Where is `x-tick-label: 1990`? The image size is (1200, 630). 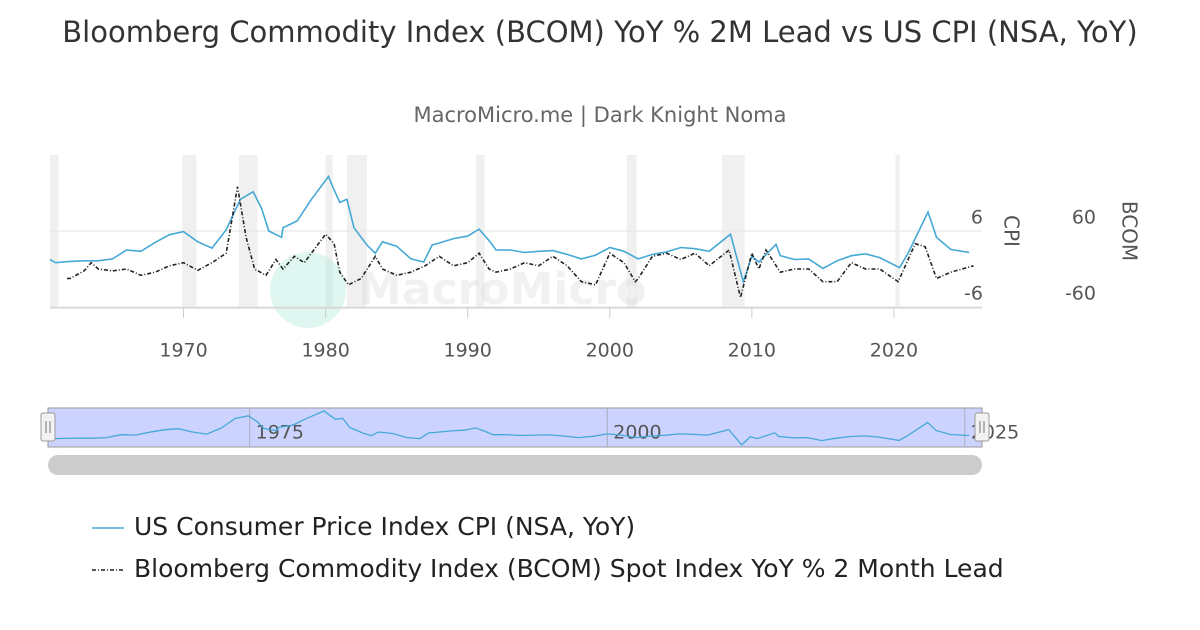
x-tick-label: 1990 is located at coordinates (468, 351).